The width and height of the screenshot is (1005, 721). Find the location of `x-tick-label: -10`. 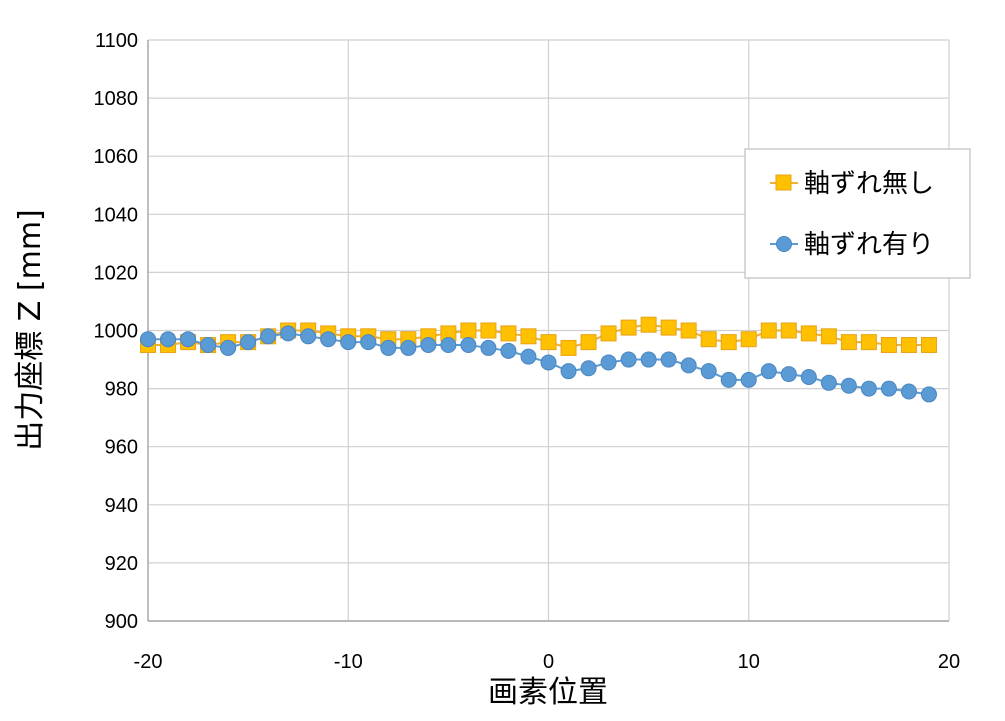

x-tick-label: -10 is located at coordinates (348, 662).